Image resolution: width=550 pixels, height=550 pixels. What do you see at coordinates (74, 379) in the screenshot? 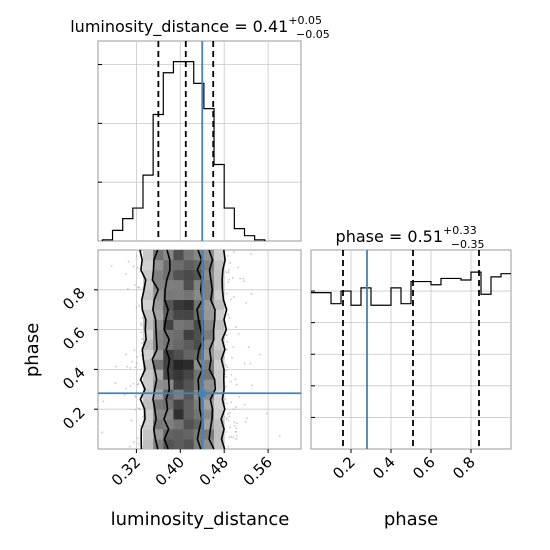
I see `joint-ytick-label-1: 0.4` at bounding box center [74, 379].